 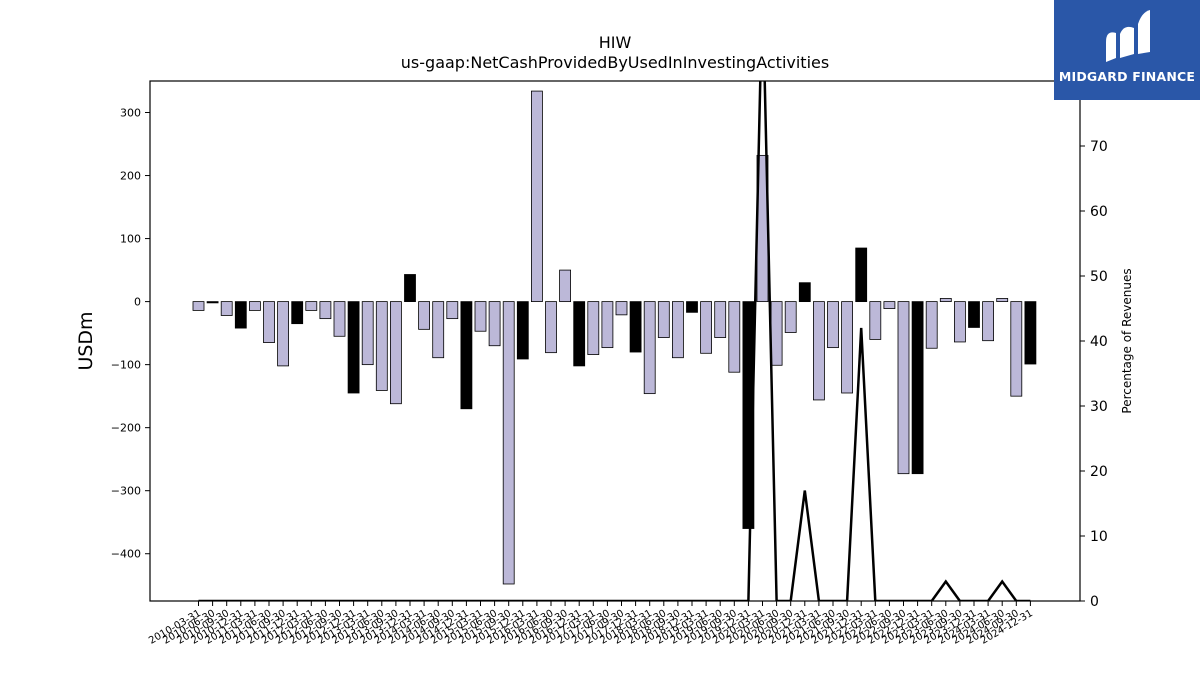 What do you see at coordinates (130, 334) in the screenshot?
I see `y-axis-ticks: −400 −300 −200 −100 0 100 200 300` at bounding box center [130, 334].